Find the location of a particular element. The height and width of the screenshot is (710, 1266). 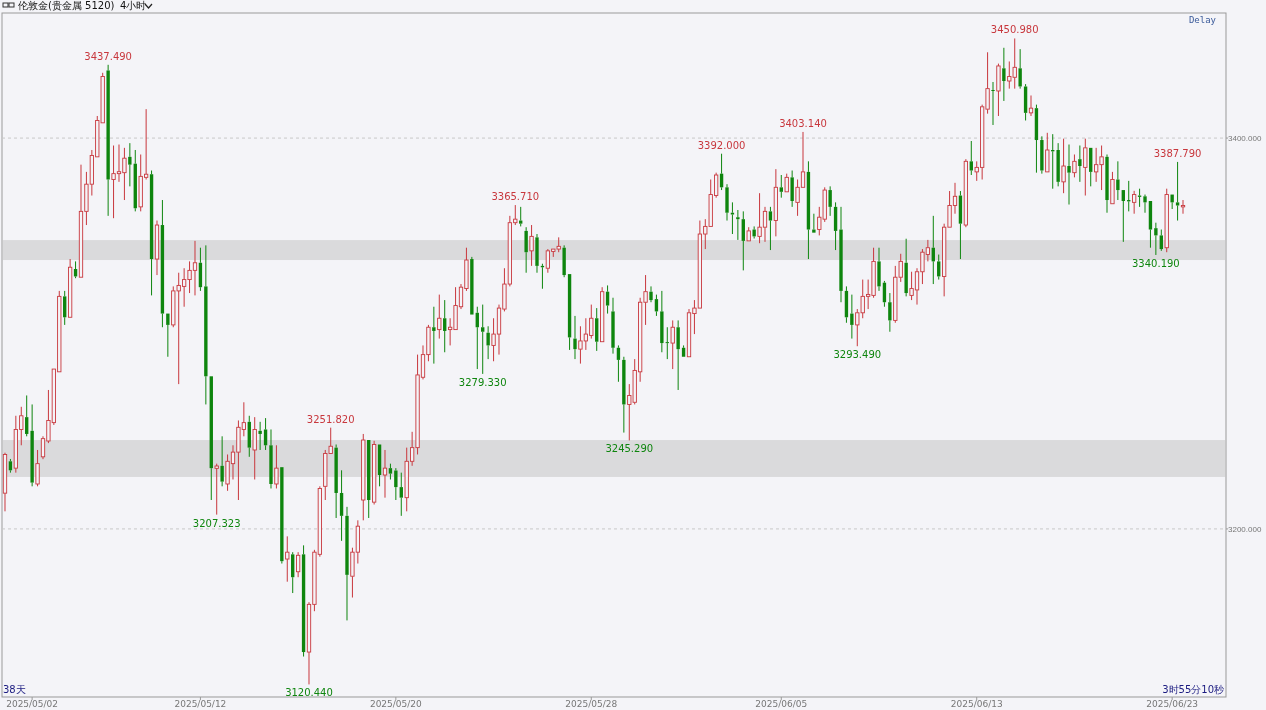

chart-title: 伦敦金(贵金属 5120) is located at coordinates (66, 5).